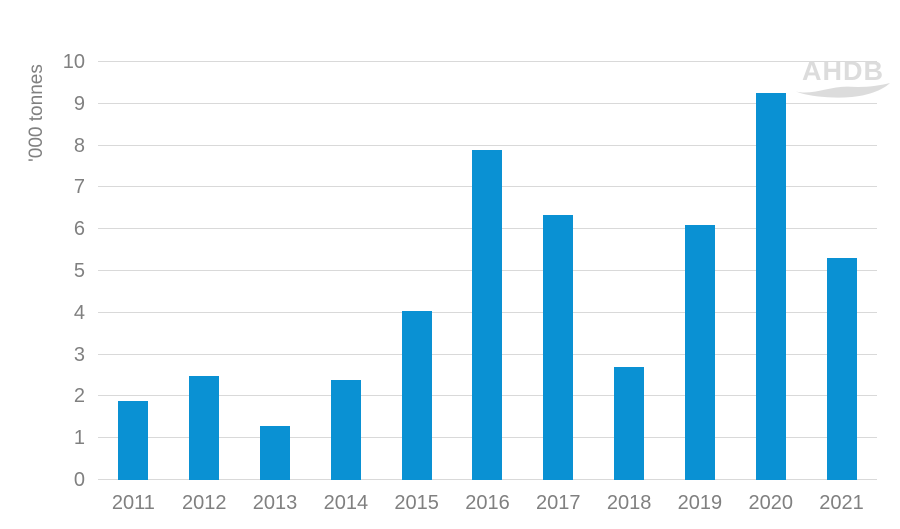  What do you see at coordinates (841, 369) in the screenshot?
I see `bar-2021` at bounding box center [841, 369].